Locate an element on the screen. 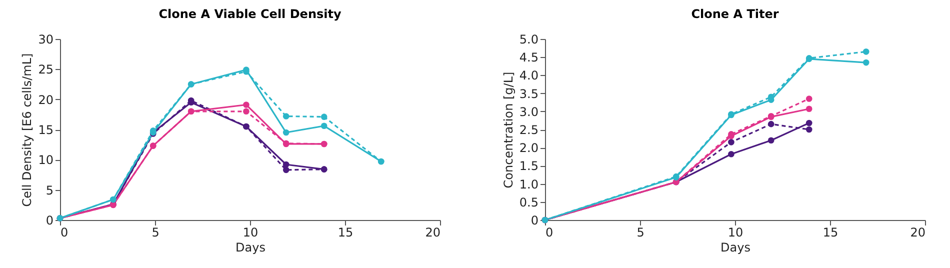  y-tick-label: 25 is located at coordinates (46, 69).